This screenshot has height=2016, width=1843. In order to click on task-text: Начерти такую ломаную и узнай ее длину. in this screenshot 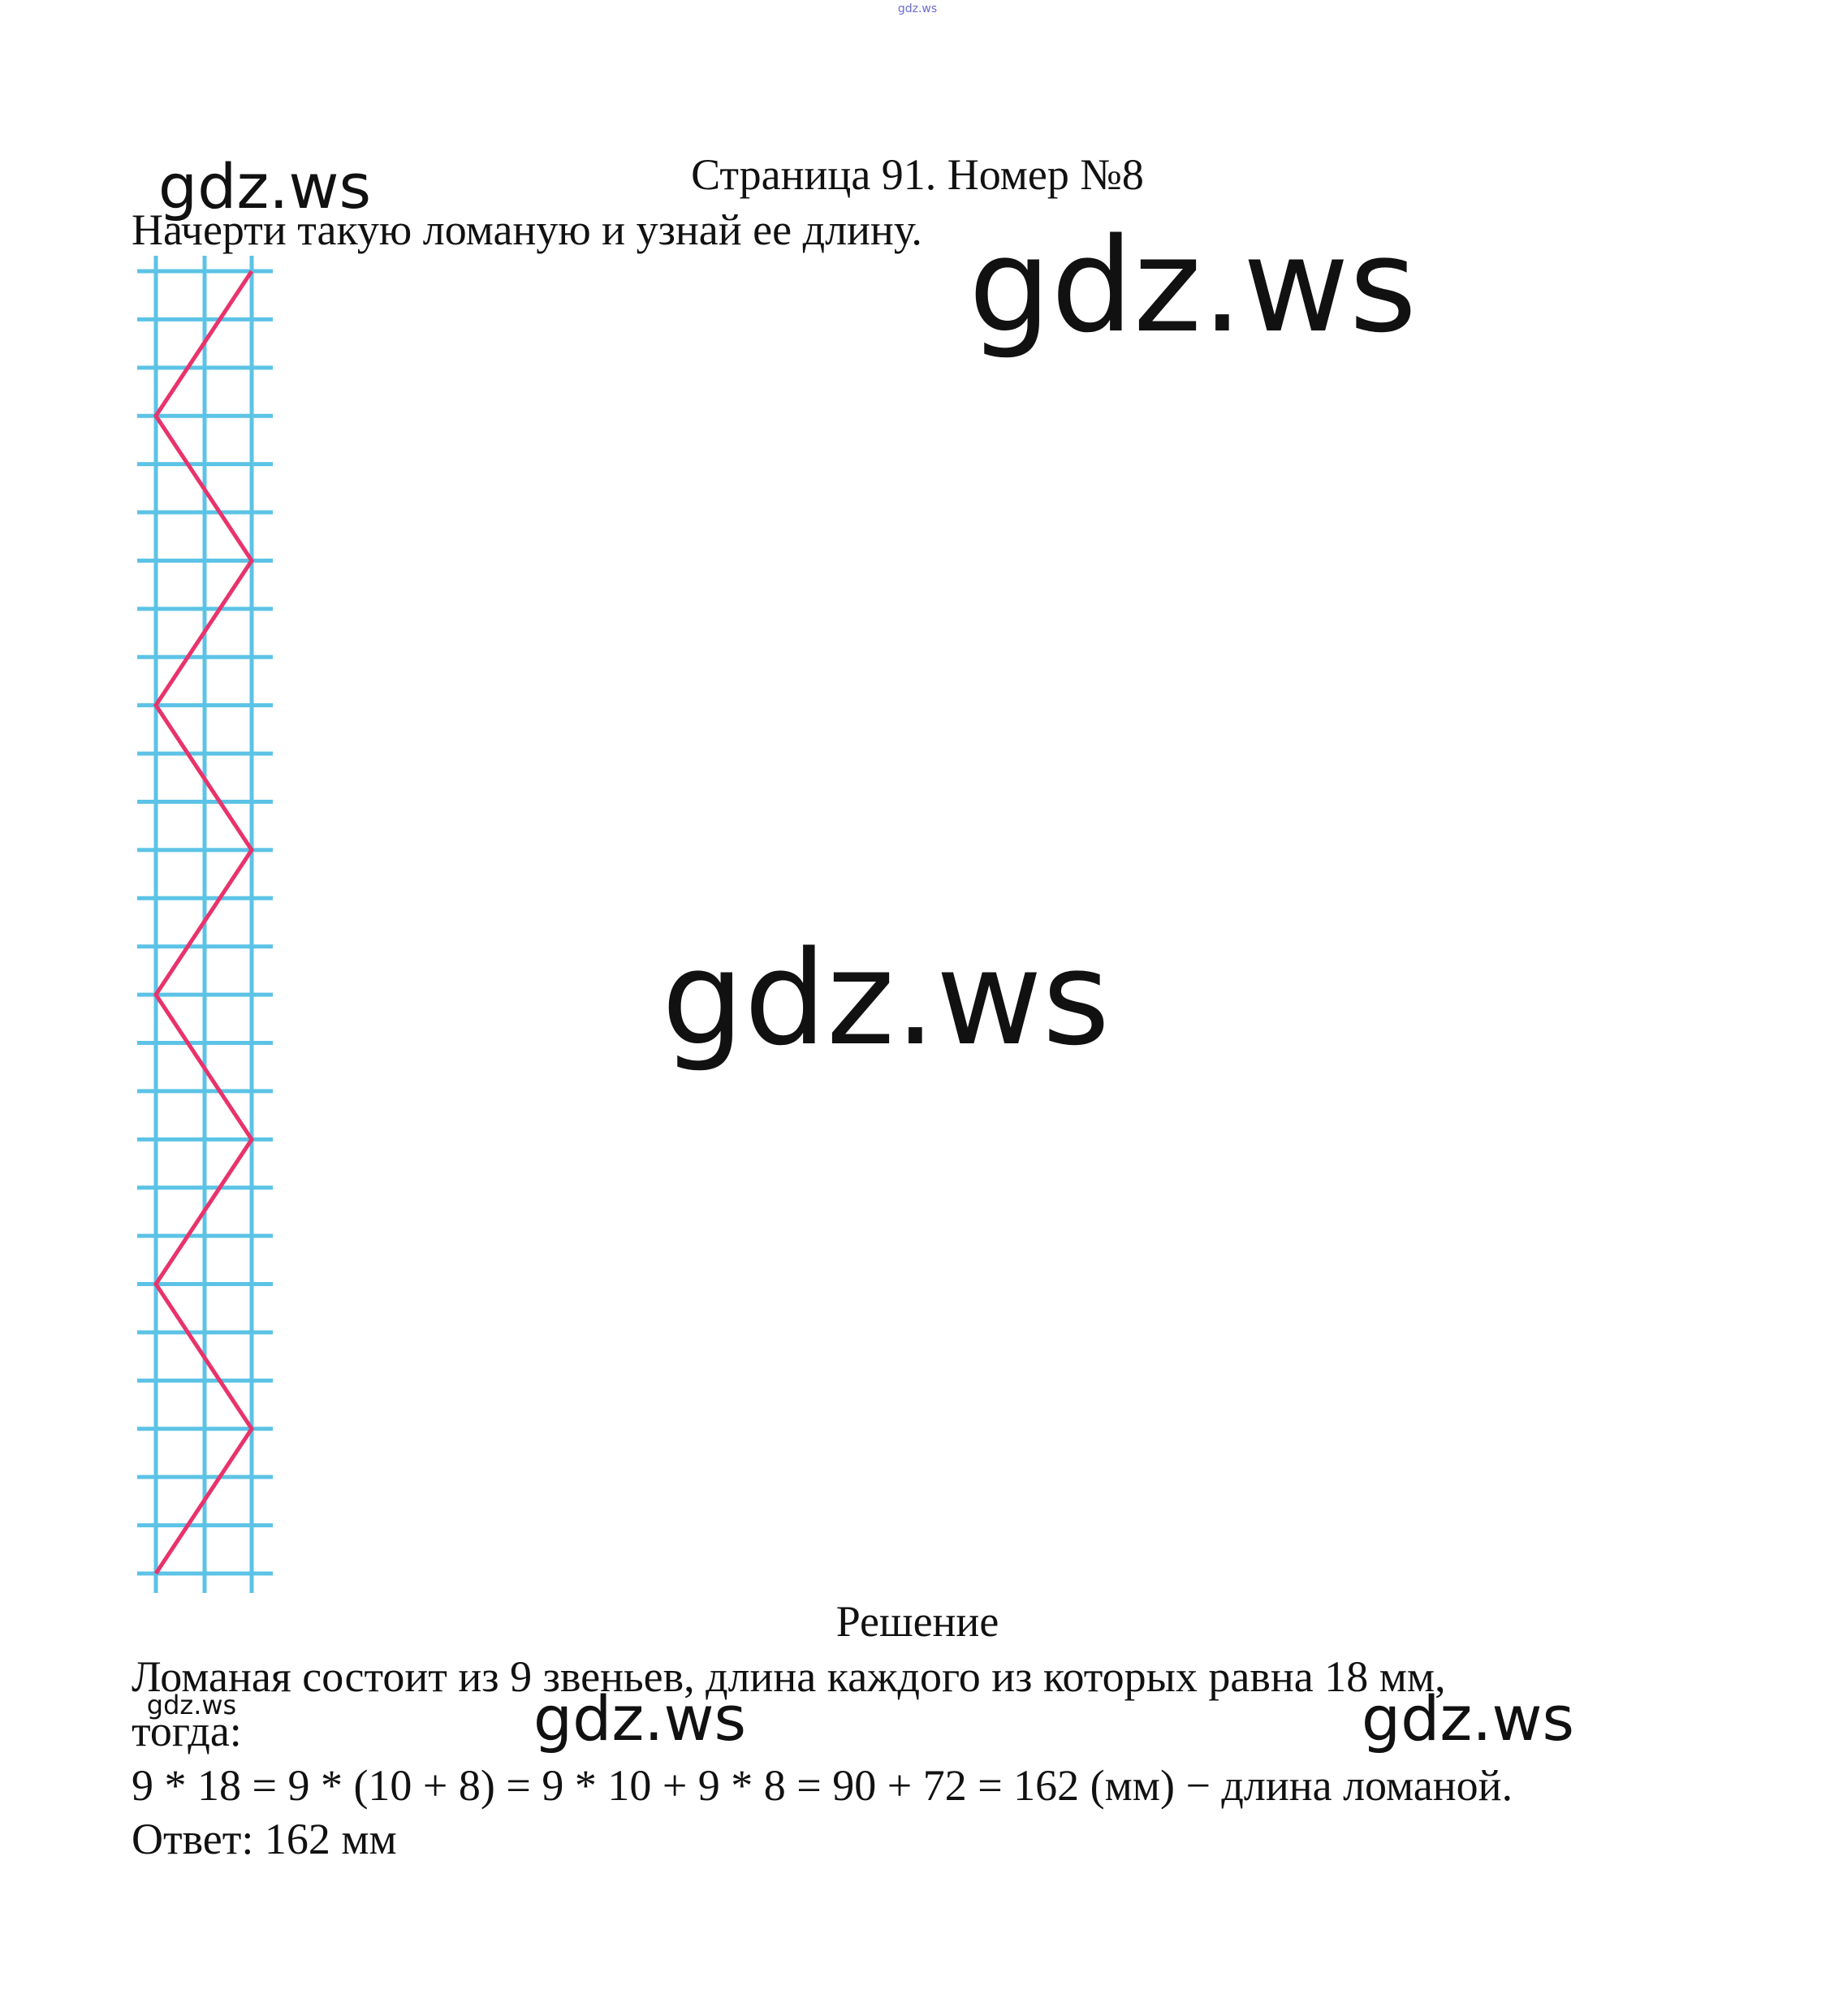, I will do `click(527, 229)`.